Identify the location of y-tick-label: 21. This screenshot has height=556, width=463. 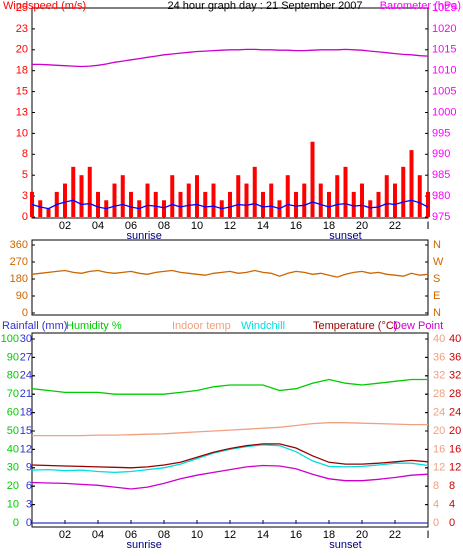
(26, 394).